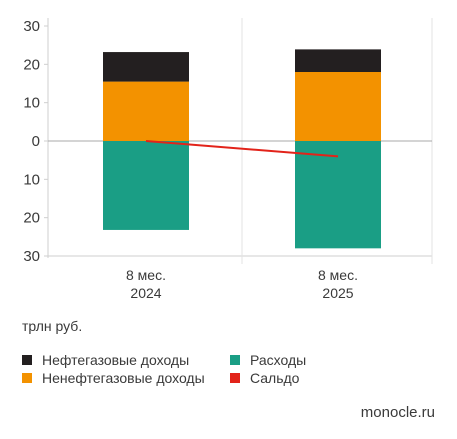  Describe the element at coordinates (397, 412) in the screenshot. I see `source-credit: monocle.ru` at that location.